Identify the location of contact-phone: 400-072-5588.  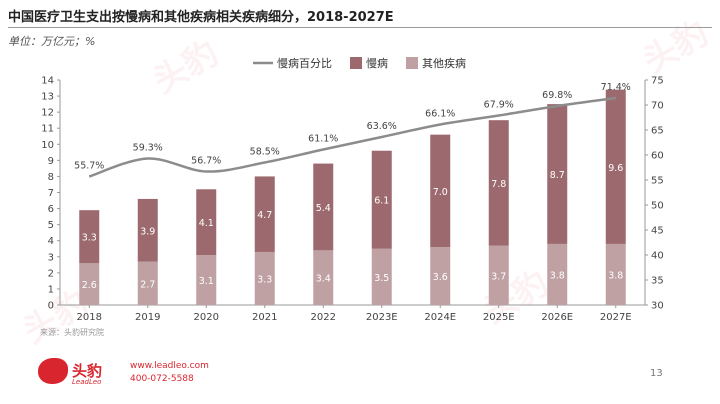
(162, 379).